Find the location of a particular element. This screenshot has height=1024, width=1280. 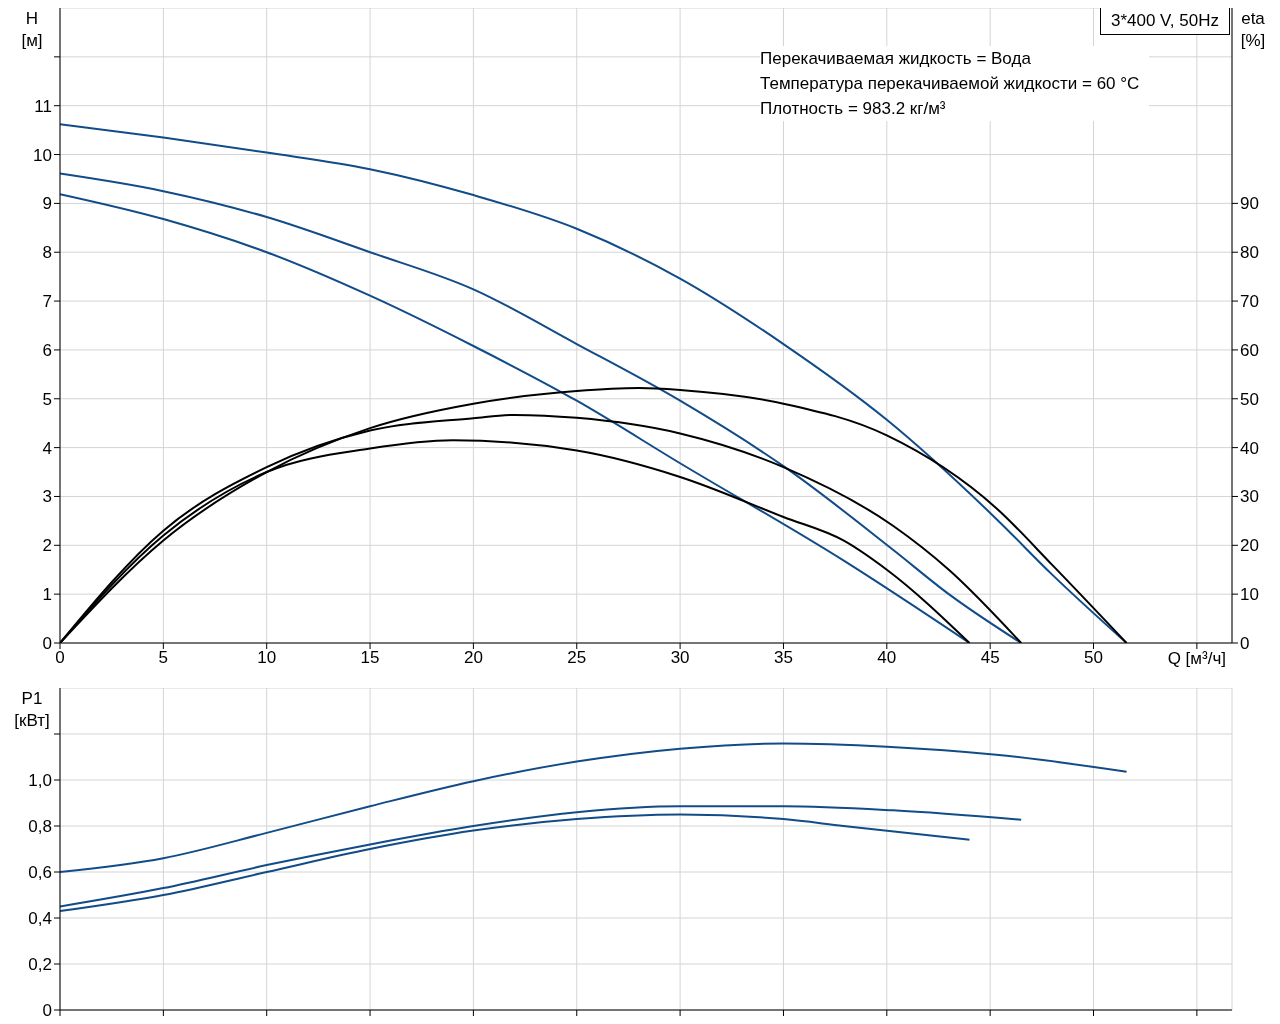

annotation: Перекачиваемая жидкость = Вода is located at coordinates (896, 59).